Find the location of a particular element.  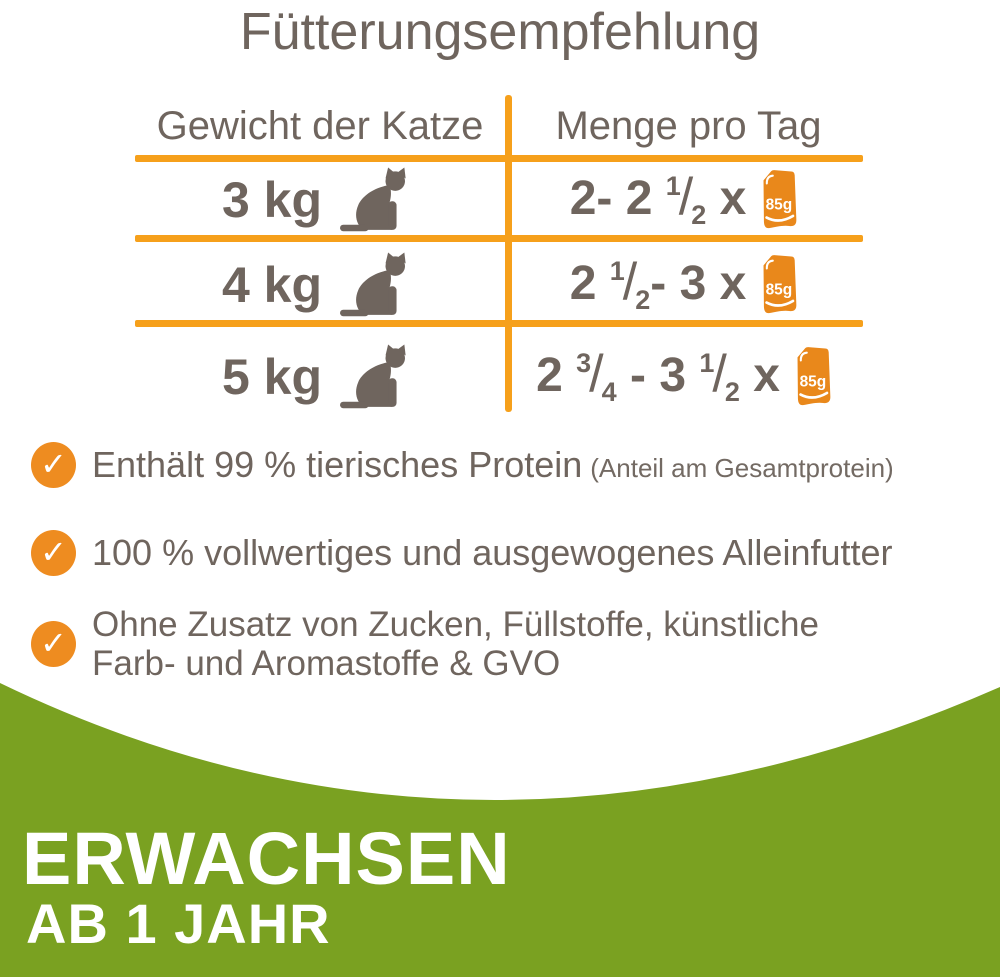

table-row: 4 kg 2 1/2- 3 x is located at coordinates (500, 281).